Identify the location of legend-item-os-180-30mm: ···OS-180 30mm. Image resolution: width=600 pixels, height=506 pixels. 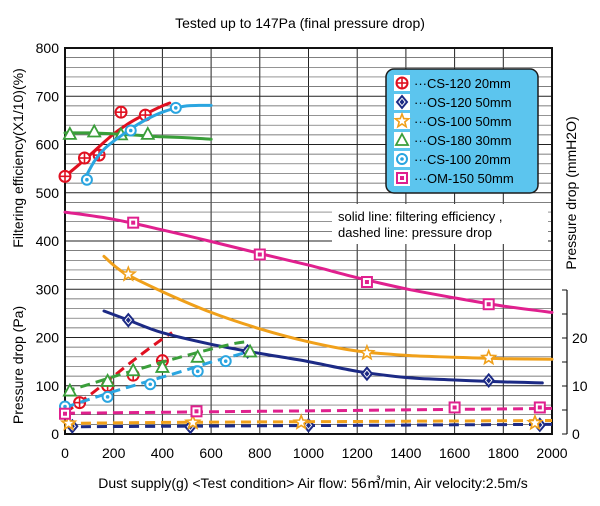
(453, 140).